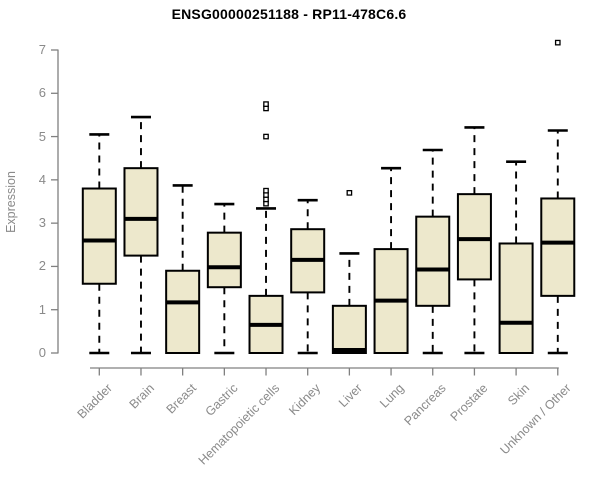 The image size is (600, 500). Describe the element at coordinates (474, 237) in the screenshot. I see `box-prostate` at that location.